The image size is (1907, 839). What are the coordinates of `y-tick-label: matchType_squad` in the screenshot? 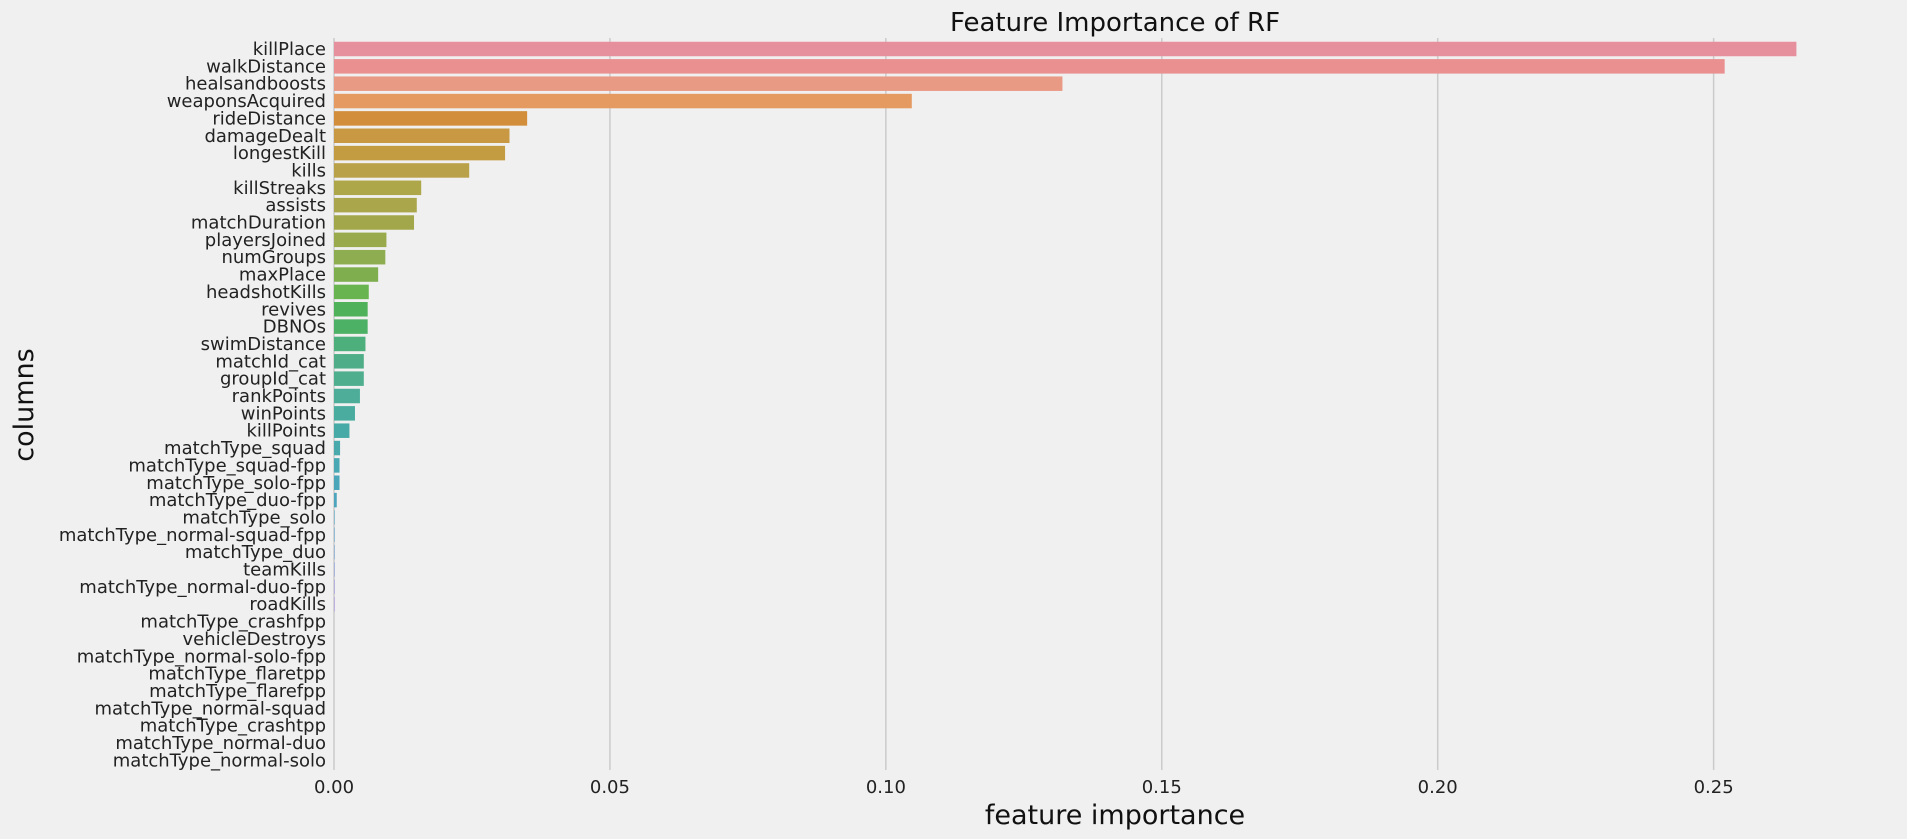 It's located at (245, 448).